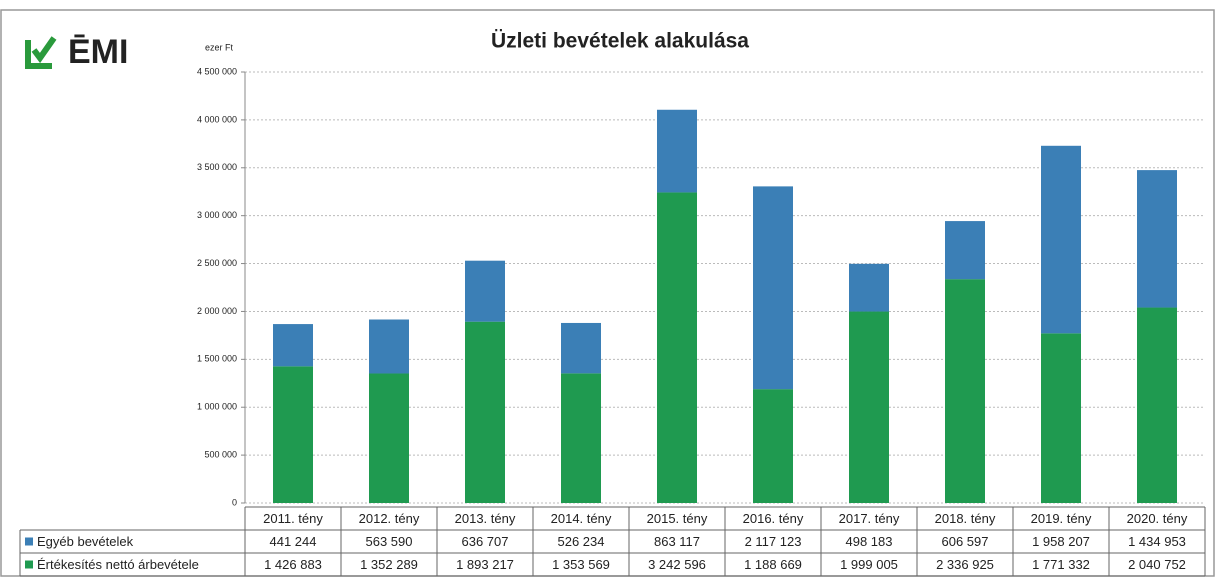 Image resolution: width=1216 pixels, height=578 pixels. What do you see at coordinates (1157, 541) in the screenshot?
I see `table-value: 1 434 953` at bounding box center [1157, 541].